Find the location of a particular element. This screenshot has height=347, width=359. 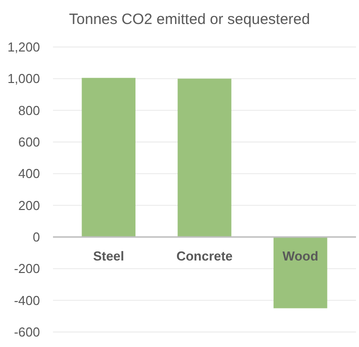

x-tick-label: Steel is located at coordinates (108, 256).